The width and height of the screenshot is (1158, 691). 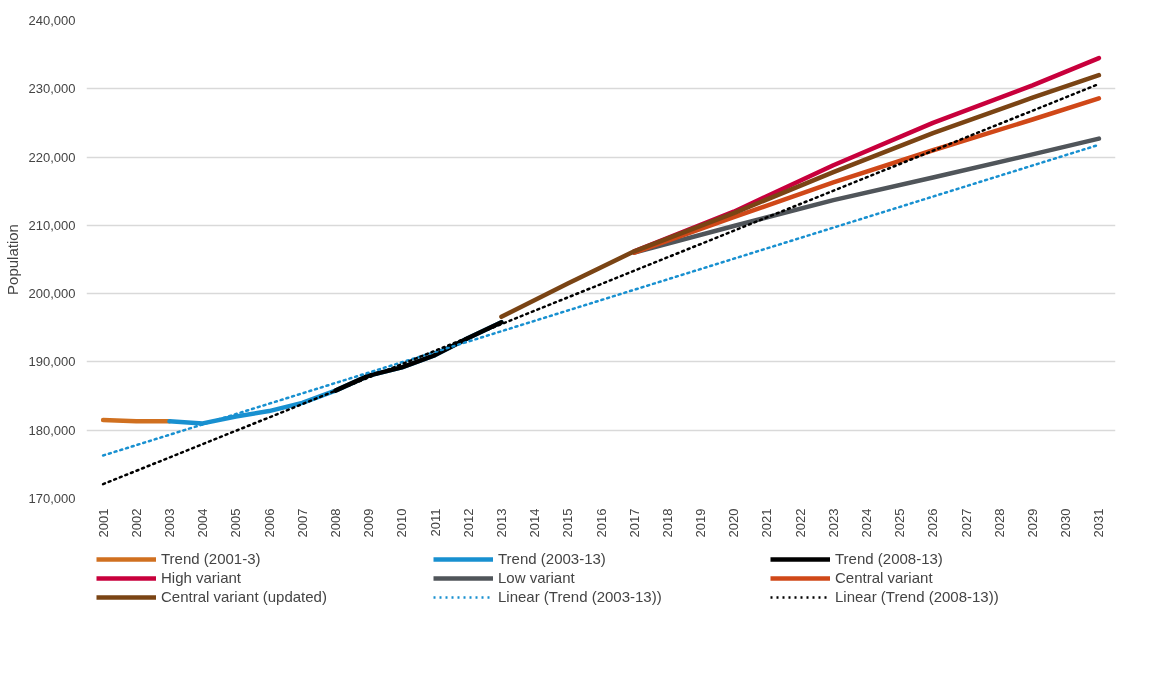 What do you see at coordinates (211, 558) in the screenshot?
I see `legend-label: Trend (2001-3)` at bounding box center [211, 558].